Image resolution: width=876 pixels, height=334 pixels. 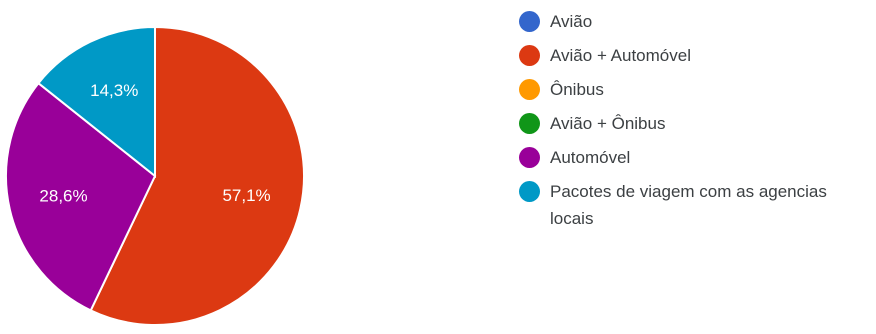 I want to click on legend-item-pacotes-viagem: Pacotes de viagem com as agencias locais, so click(x=697, y=205).